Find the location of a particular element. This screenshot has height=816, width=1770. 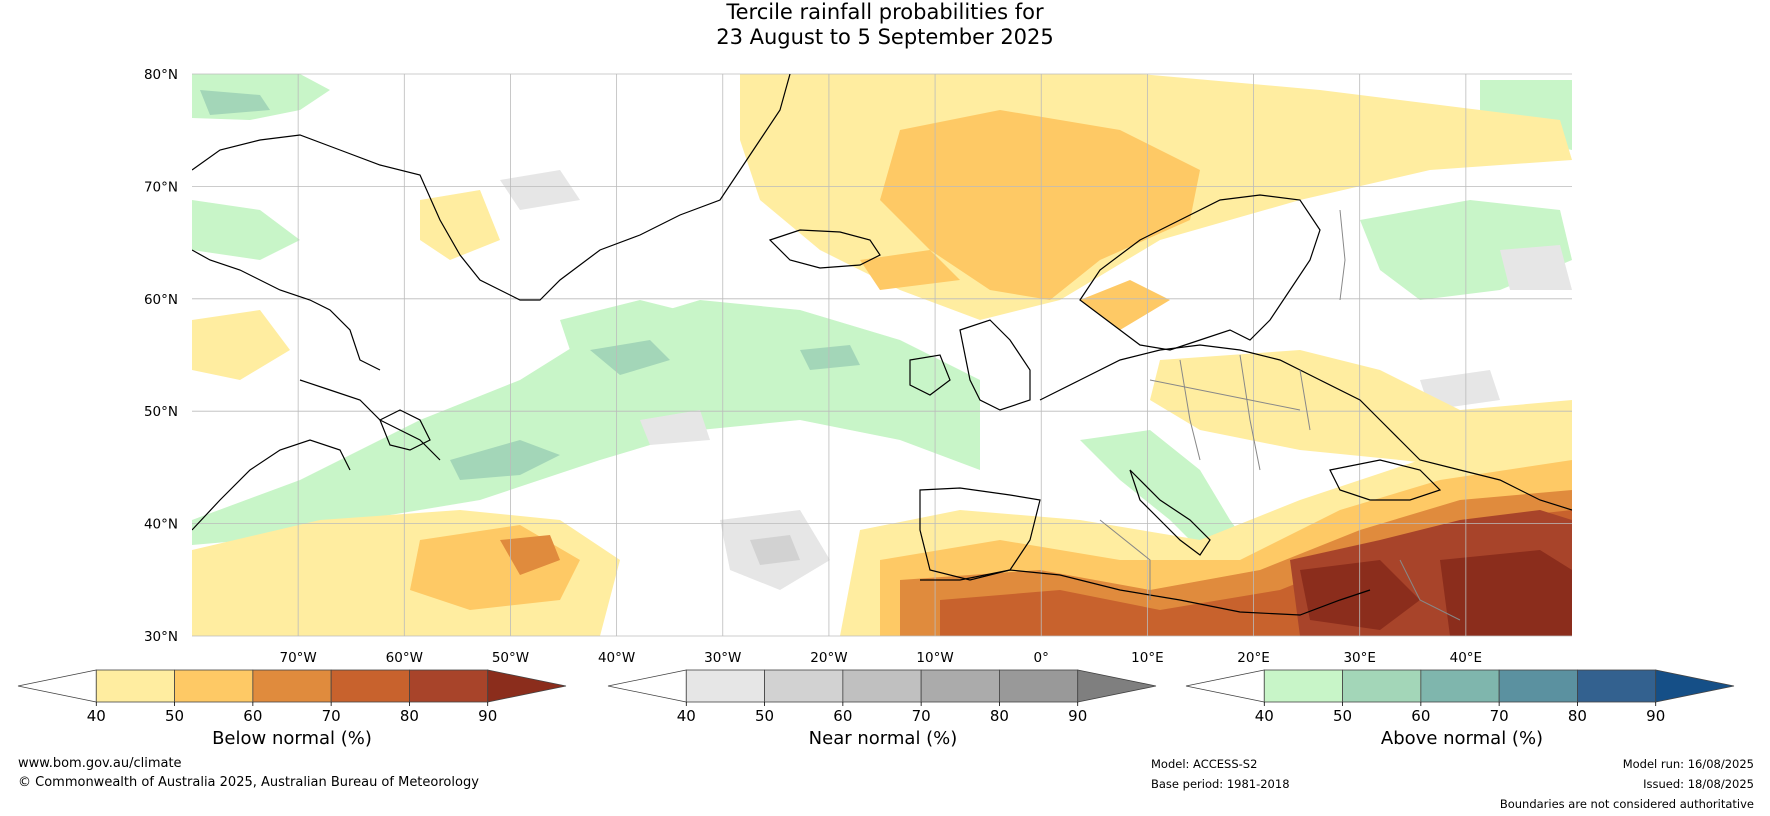

coast-scandinavia is located at coordinates (1200, 272).